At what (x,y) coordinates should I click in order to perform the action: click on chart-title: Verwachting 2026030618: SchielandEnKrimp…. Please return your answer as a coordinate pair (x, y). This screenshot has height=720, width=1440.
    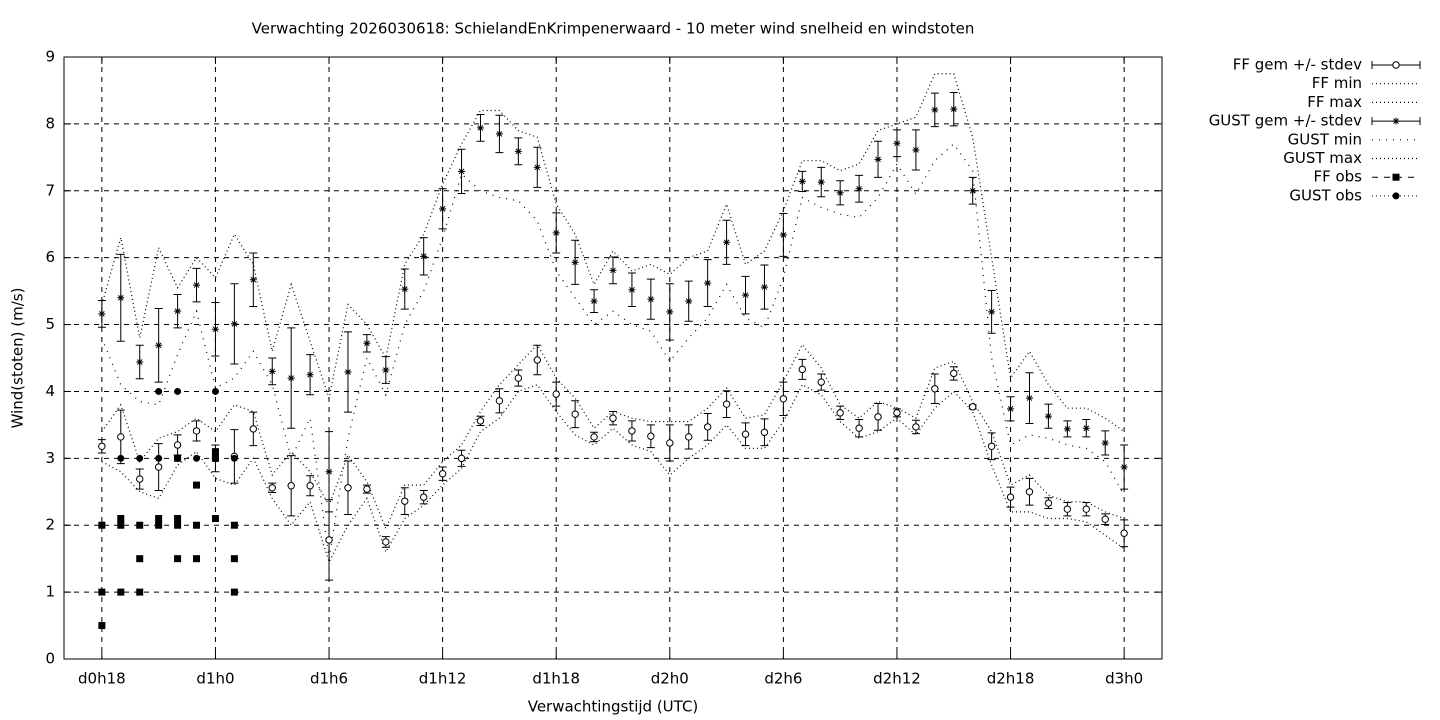
    Looking at the image, I should click on (613, 29).